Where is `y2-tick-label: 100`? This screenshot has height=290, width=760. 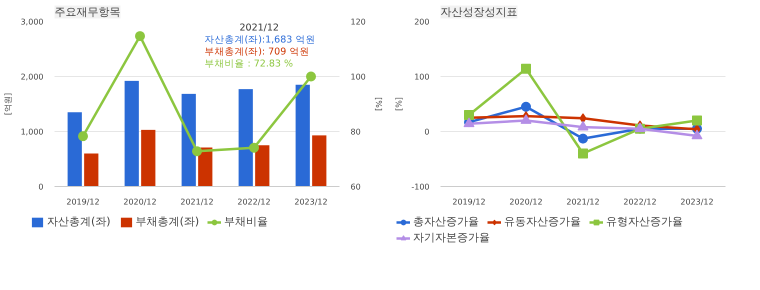 y2-tick-label: 100 is located at coordinates (358, 77).